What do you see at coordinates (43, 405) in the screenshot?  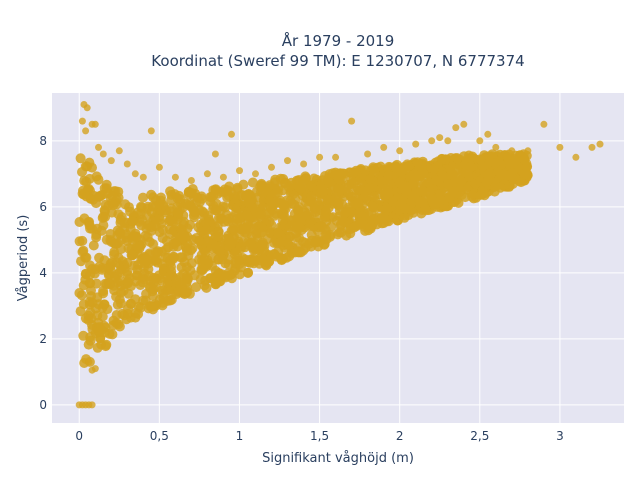 I see `y-tick-label: 0` at bounding box center [43, 405].